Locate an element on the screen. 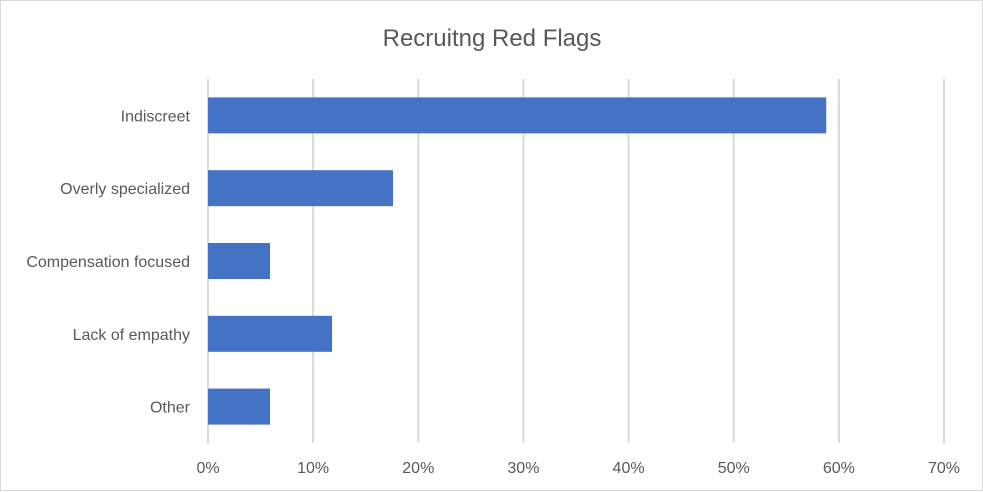  x-tick-label: 10% is located at coordinates (313, 468).